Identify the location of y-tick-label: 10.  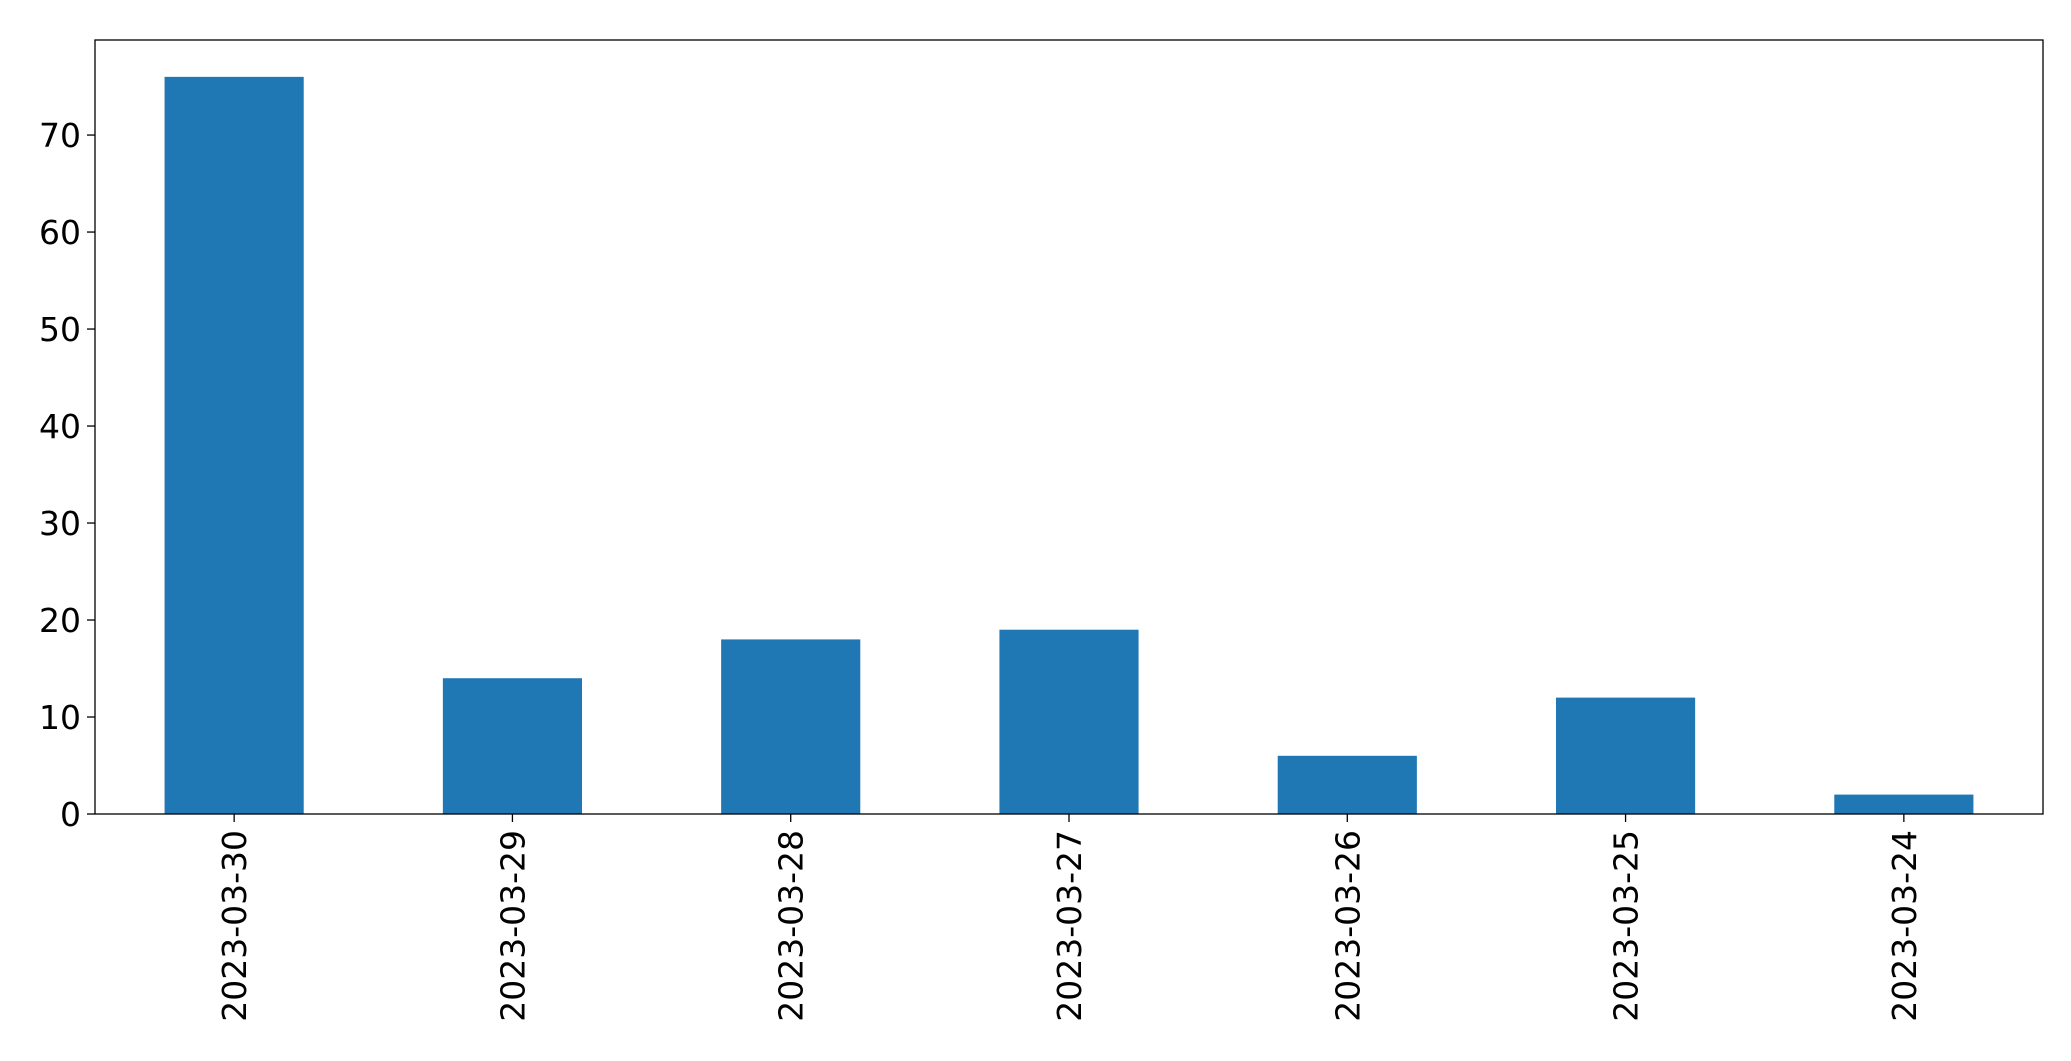
(60, 717).